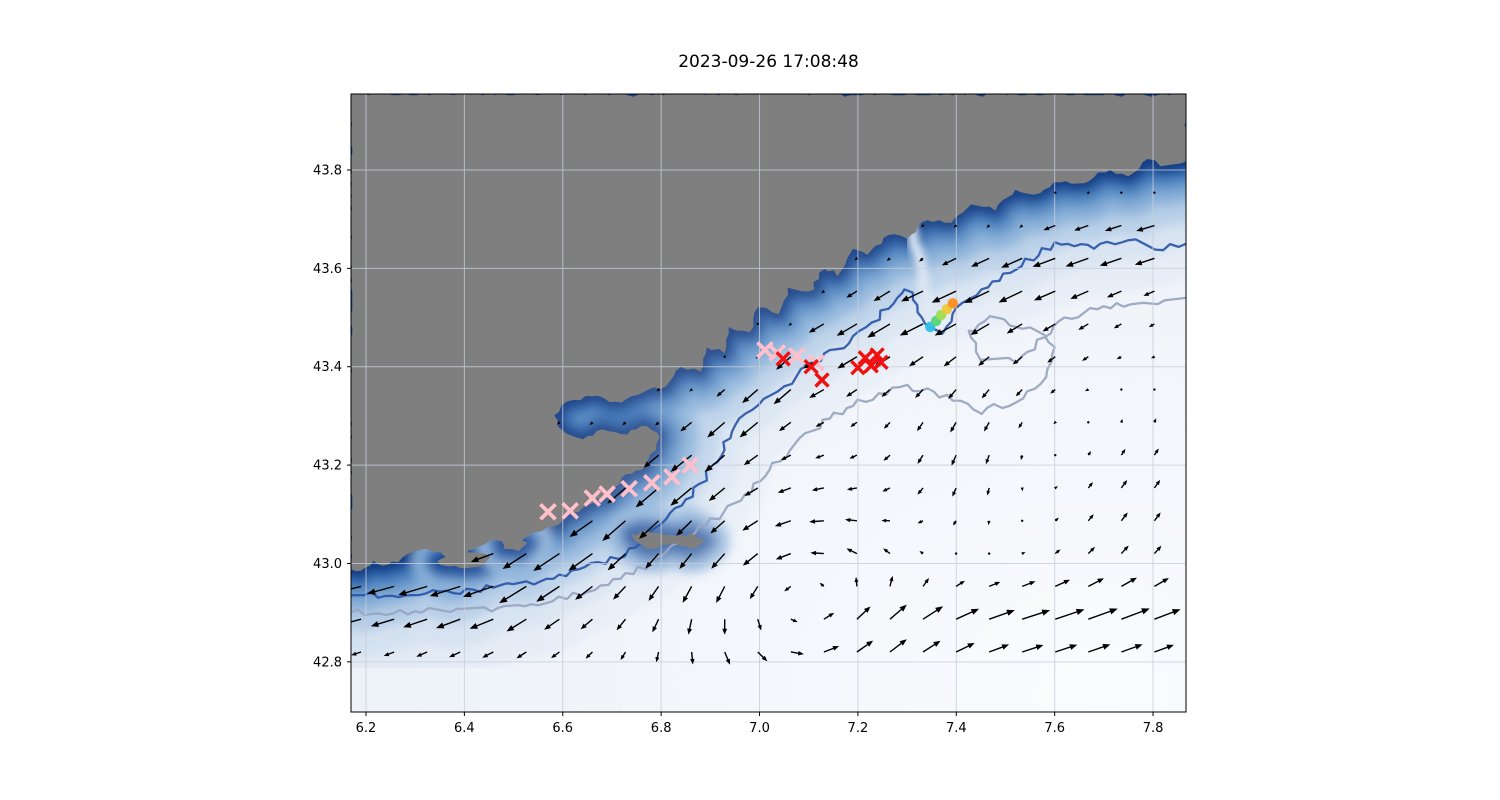 This screenshot has width=1500, height=800. I want to click on x-tick-label: 7.2, so click(858, 728).